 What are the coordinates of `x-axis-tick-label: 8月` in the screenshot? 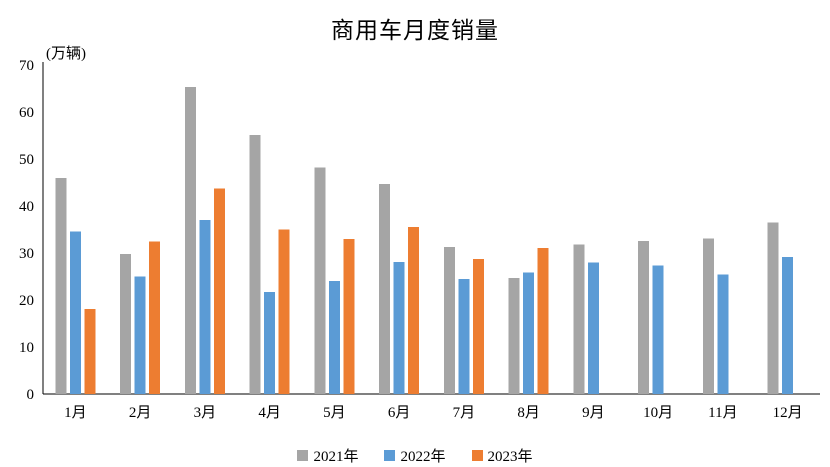 It's located at (528, 413).